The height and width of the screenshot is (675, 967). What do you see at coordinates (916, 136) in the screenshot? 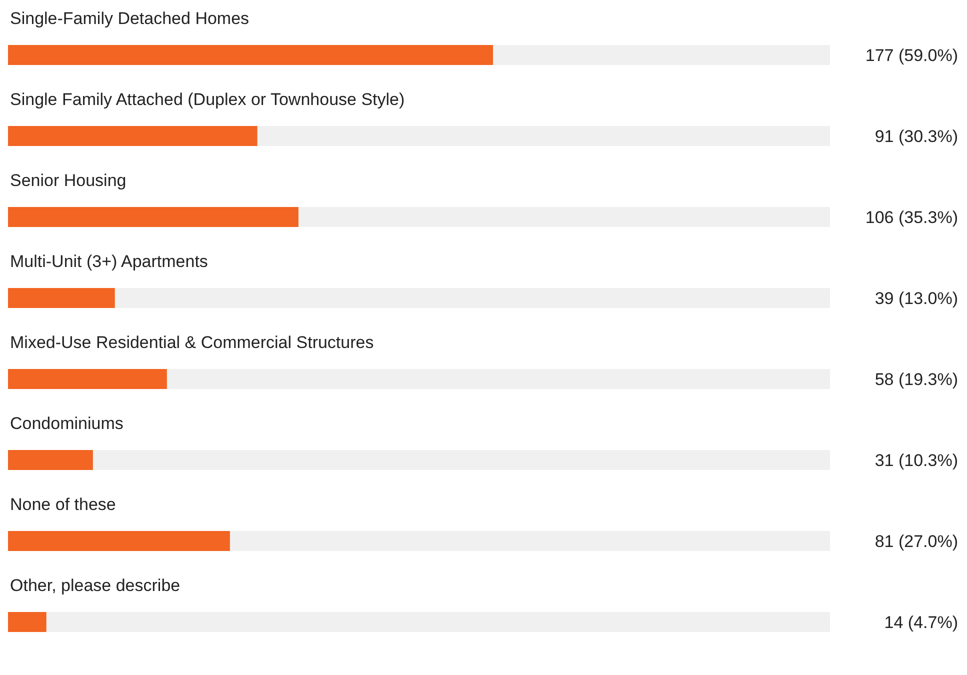
I see `data-label: 91 (30.3%)` at bounding box center [916, 136].